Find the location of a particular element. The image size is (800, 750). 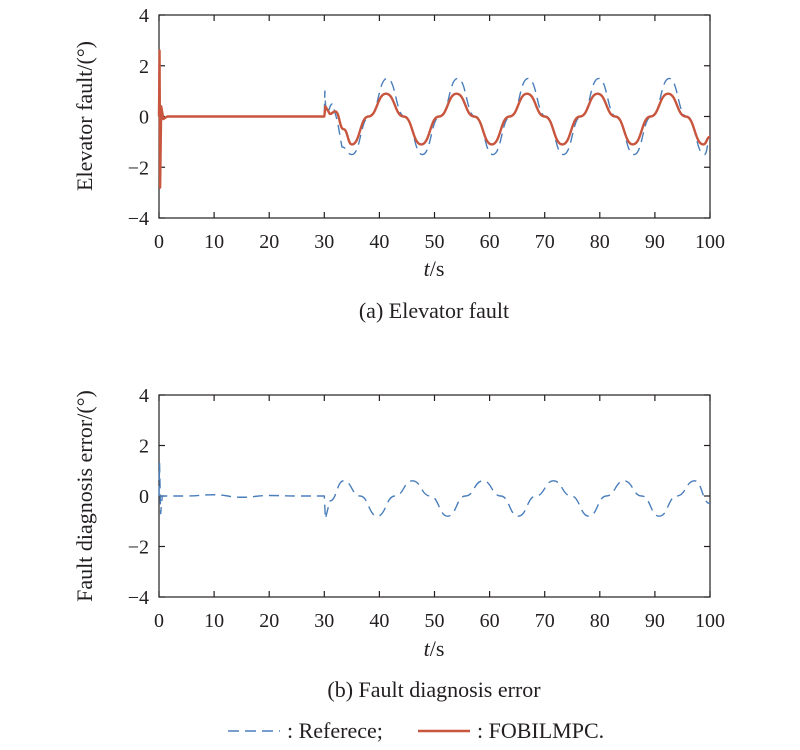

ytick-labels-b: 4 2 0 −2 −4 is located at coordinates (138, 497).